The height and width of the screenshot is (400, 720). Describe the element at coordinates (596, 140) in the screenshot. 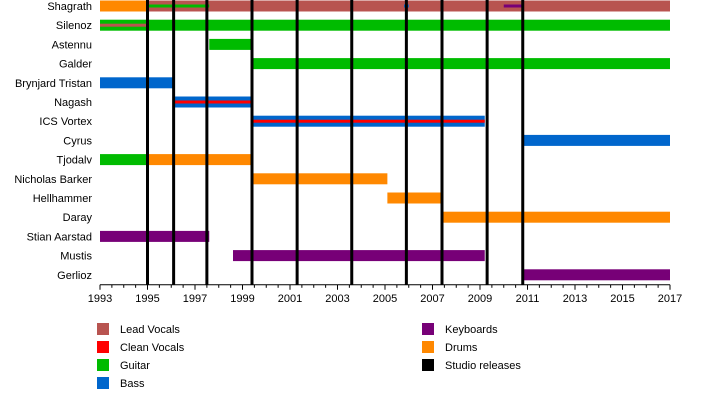

I see `bar-cyrus-bass` at that location.